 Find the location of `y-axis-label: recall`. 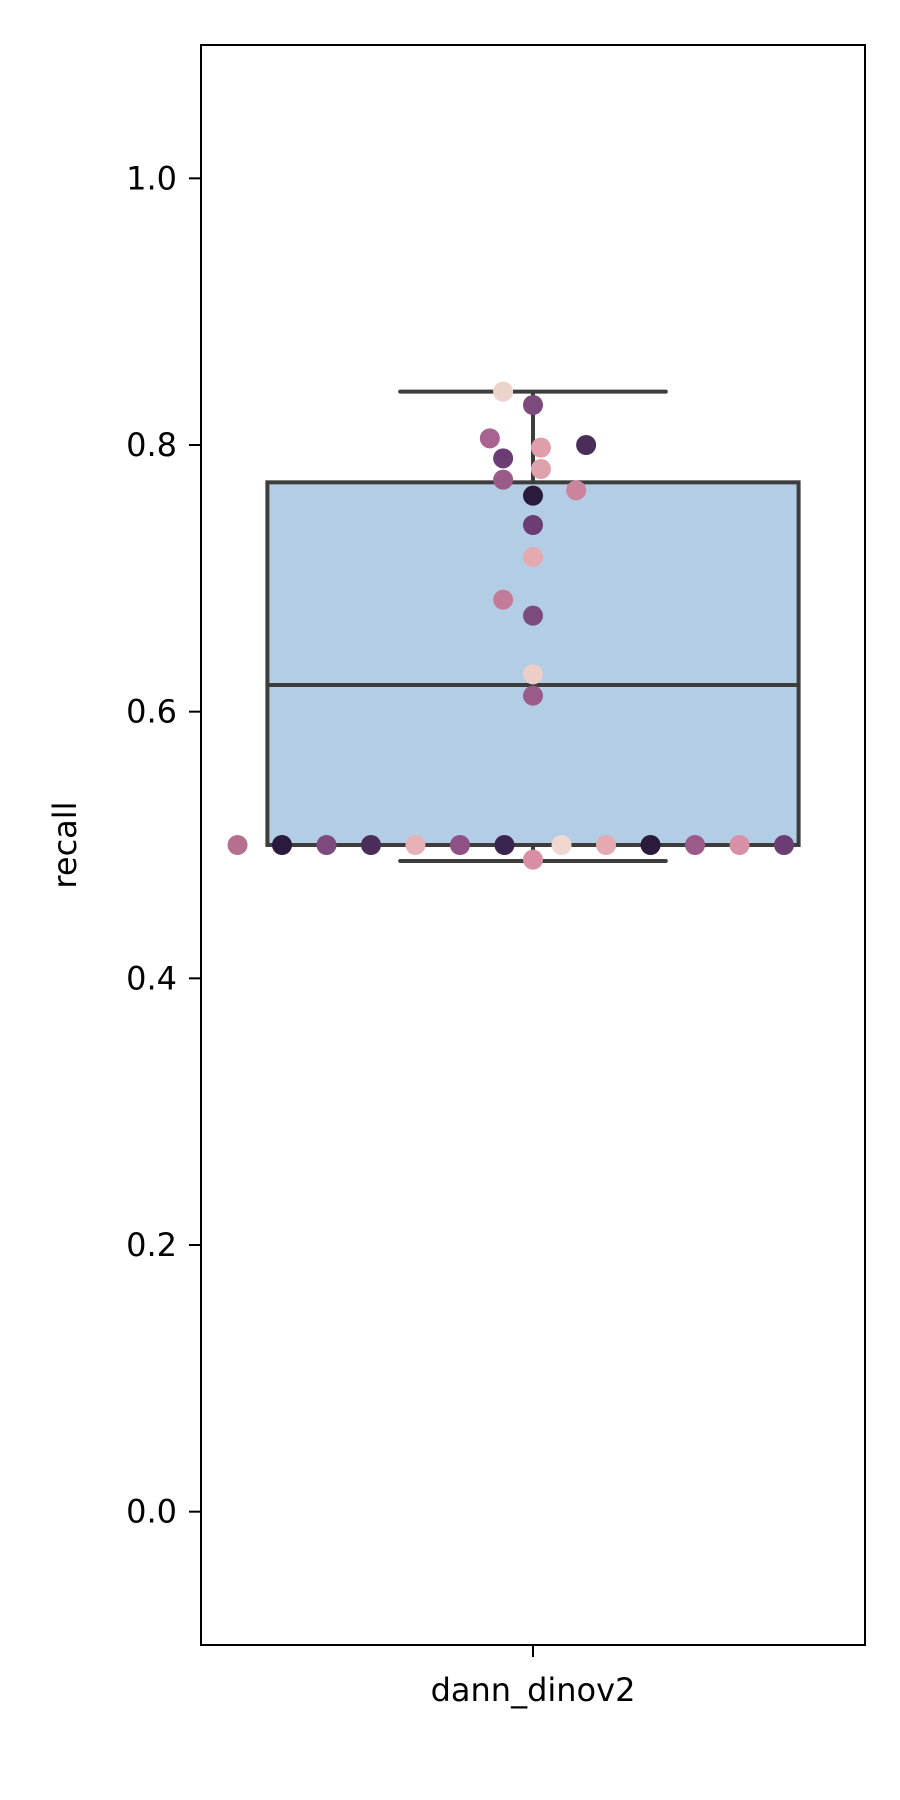

y-axis-label: recall is located at coordinates (65, 844).